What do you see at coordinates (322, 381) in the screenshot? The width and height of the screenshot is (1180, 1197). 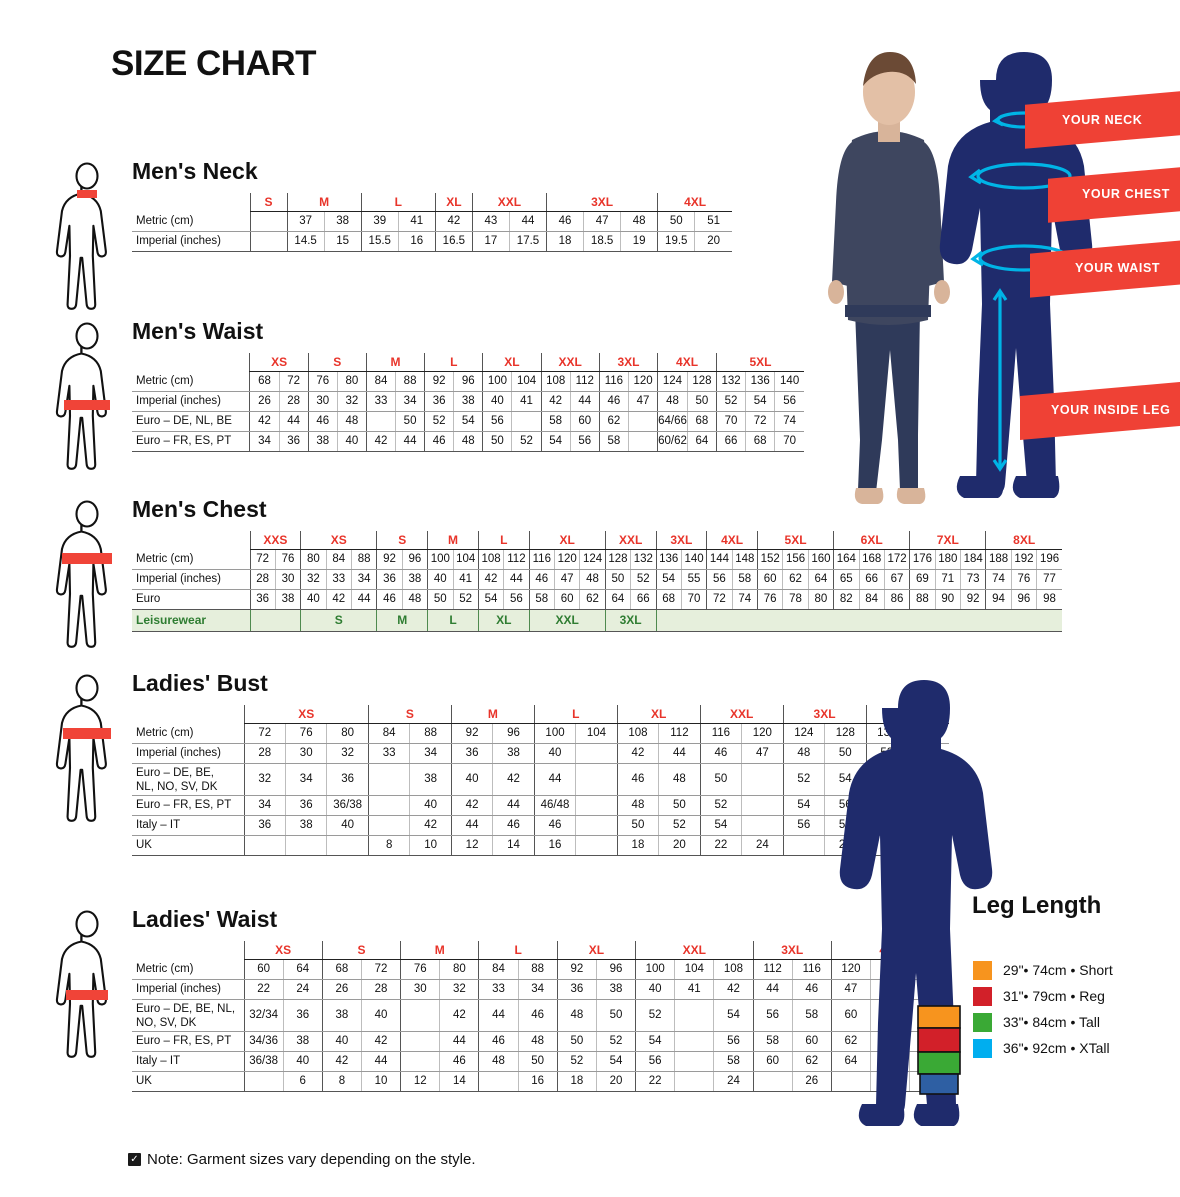 I see `table-cell: 76` at bounding box center [322, 381].